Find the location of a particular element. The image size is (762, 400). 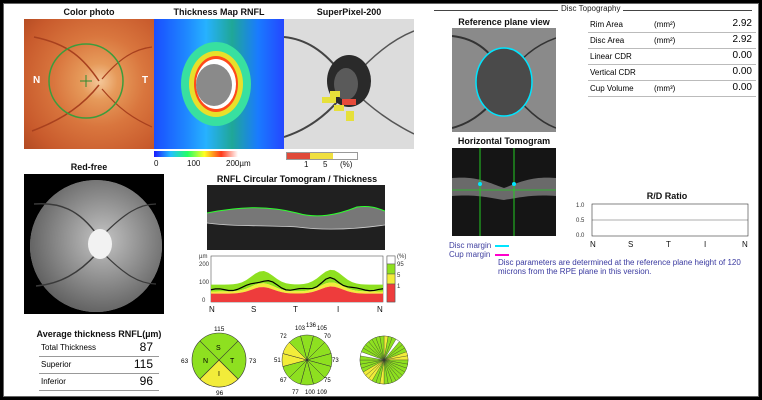

quadrant-center-i: I is located at coordinates (219, 374).